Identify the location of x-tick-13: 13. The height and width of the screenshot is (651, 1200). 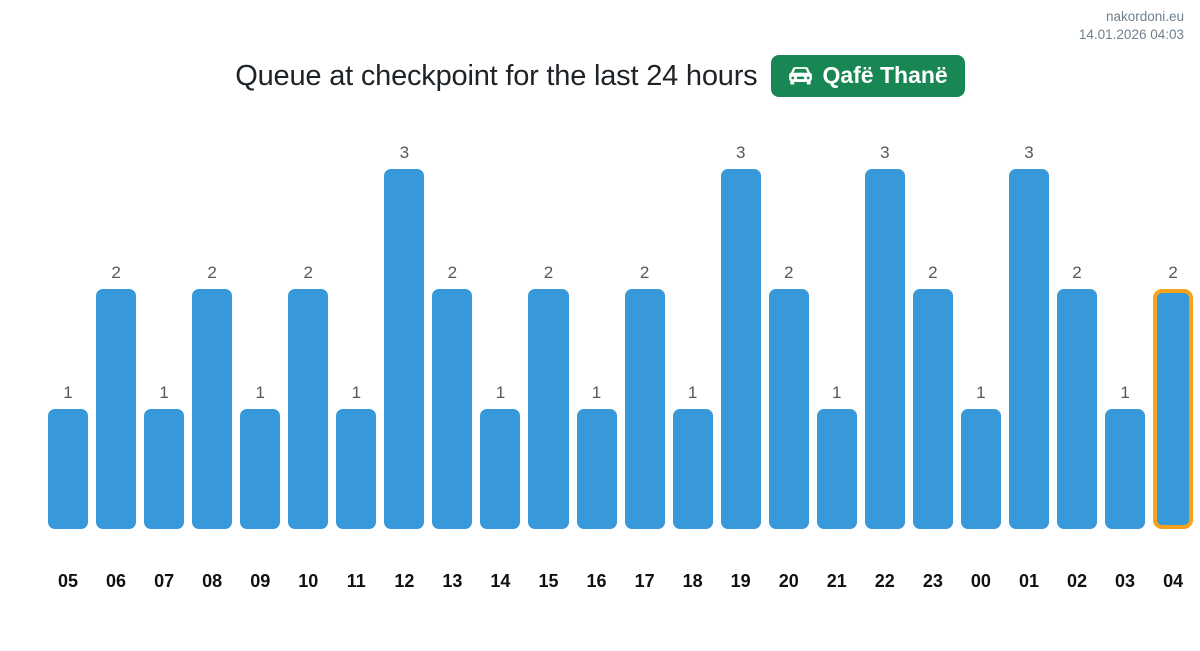
(452, 581).